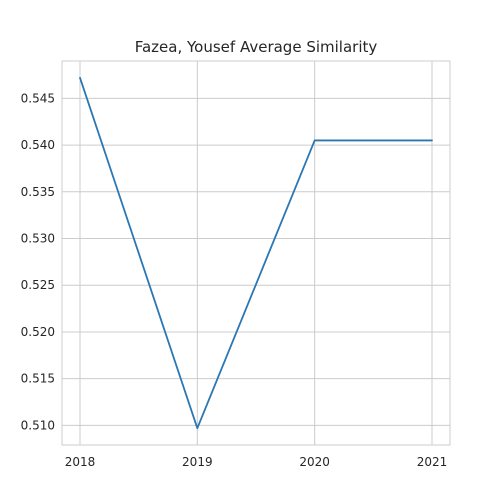 The height and width of the screenshot is (500, 500). Describe the element at coordinates (38, 332) in the screenshot. I see `y-tick-label: 0.520` at that location.